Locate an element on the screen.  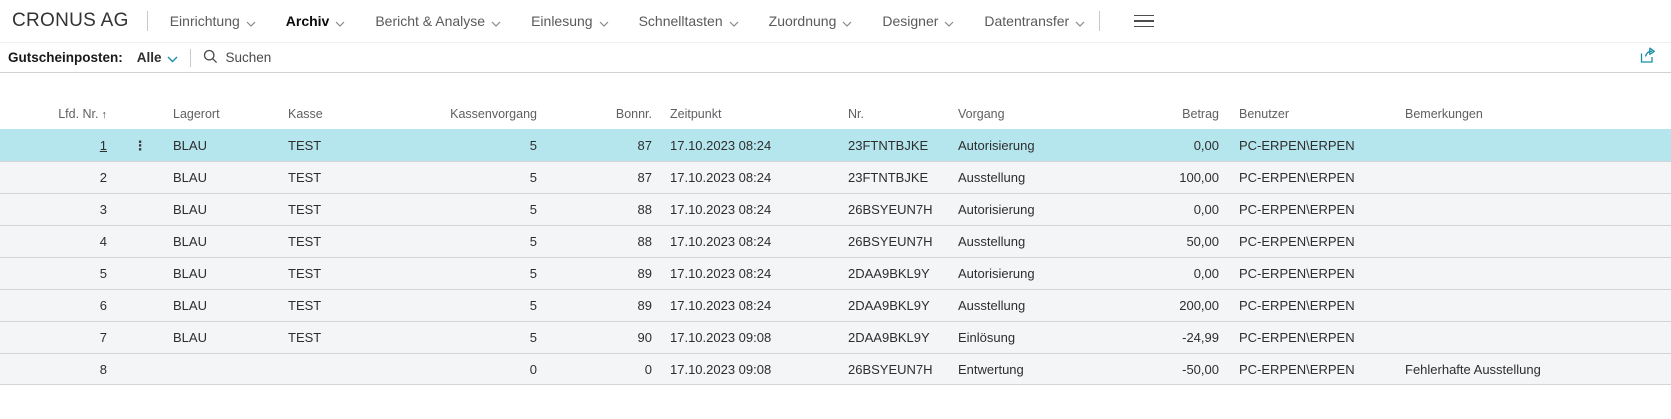
view-filter-dropdown: Alle is located at coordinates (157, 57).